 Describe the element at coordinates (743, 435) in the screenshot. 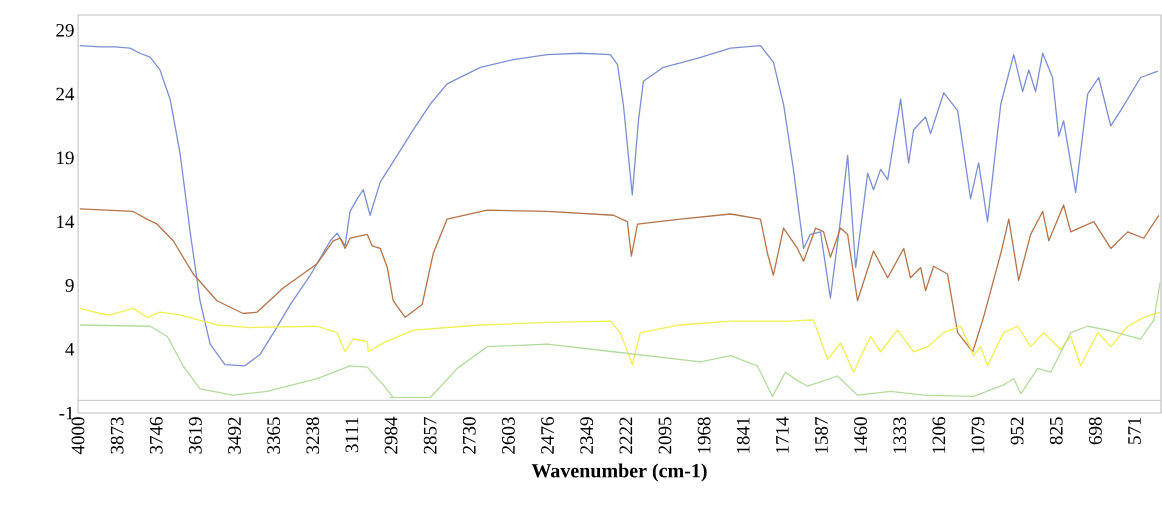

I see `x-tick-label: 1841` at that location.